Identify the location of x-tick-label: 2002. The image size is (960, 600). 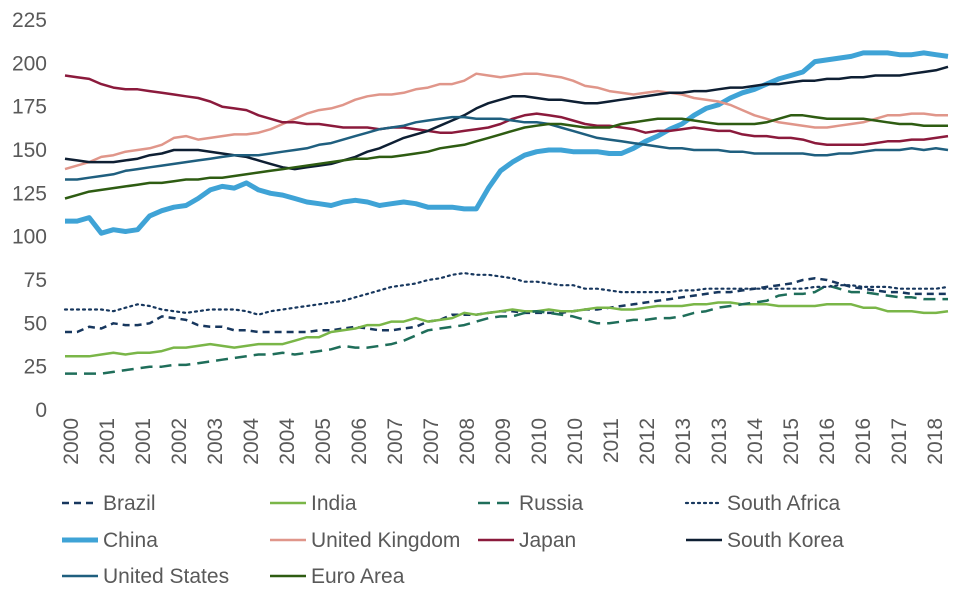
(179, 441).